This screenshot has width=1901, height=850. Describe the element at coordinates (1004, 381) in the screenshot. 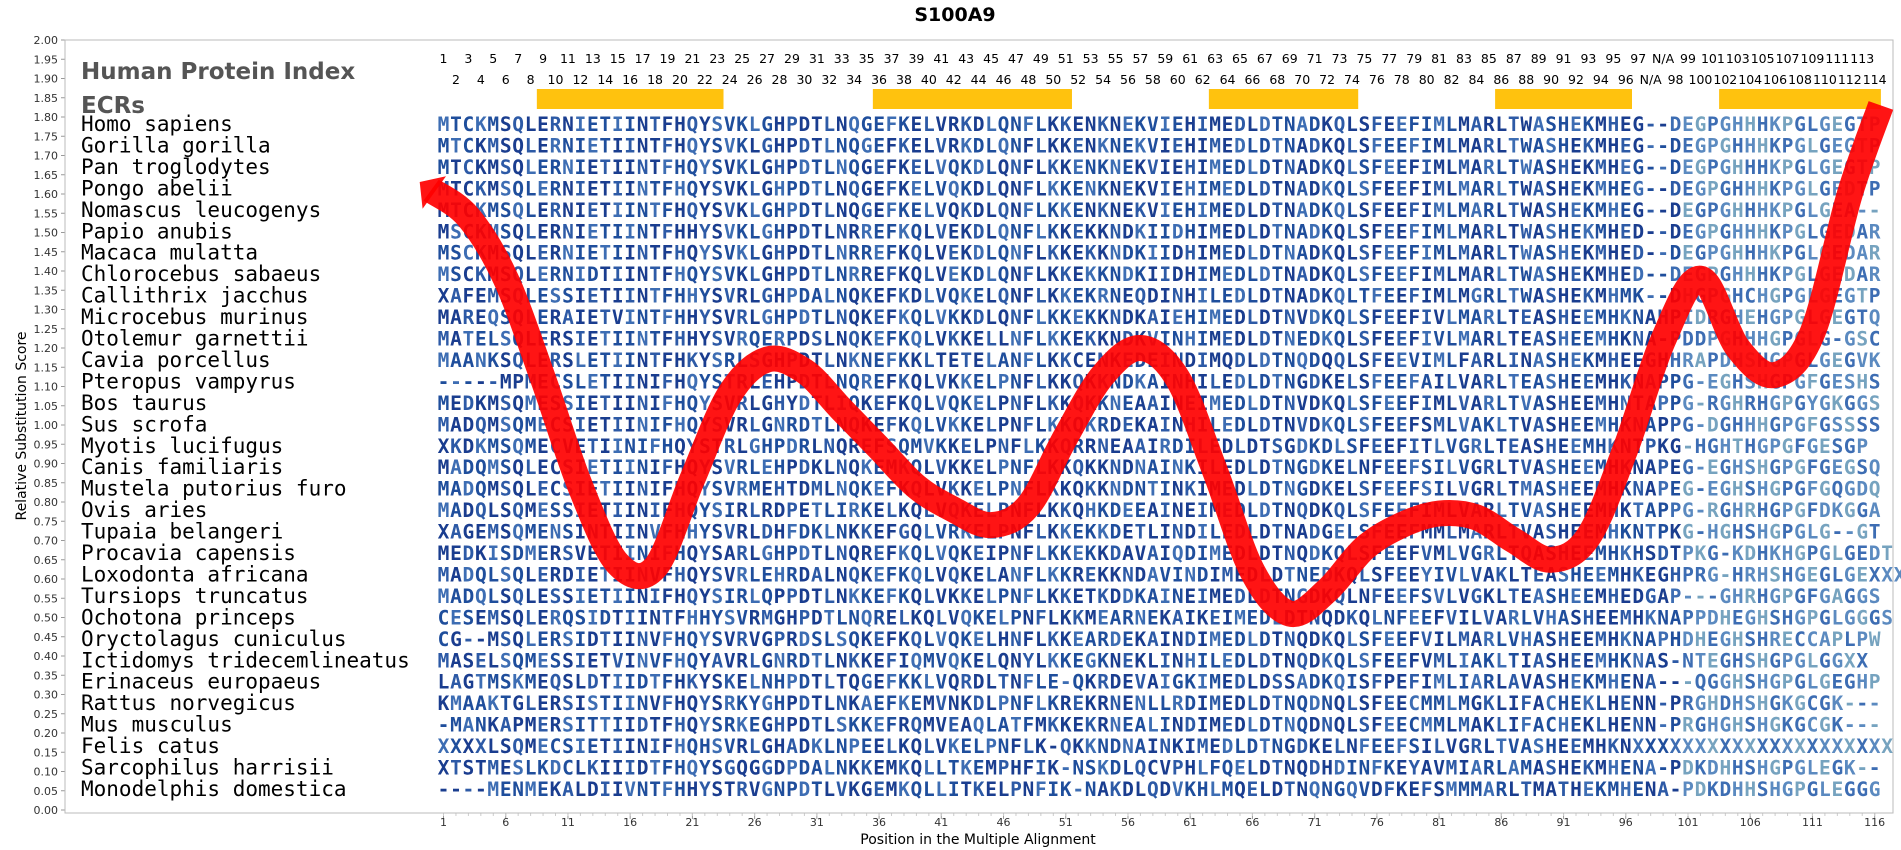

I see `residue: P` at that location.